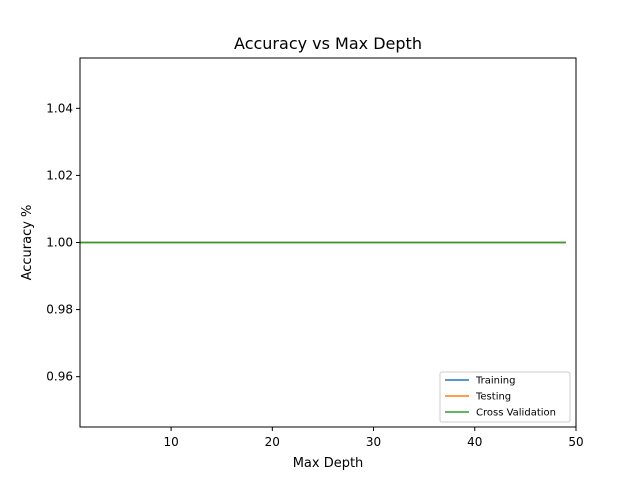 The height and width of the screenshot is (480, 640). What do you see at coordinates (373, 442) in the screenshot?
I see `x-tick-label: 30` at bounding box center [373, 442].